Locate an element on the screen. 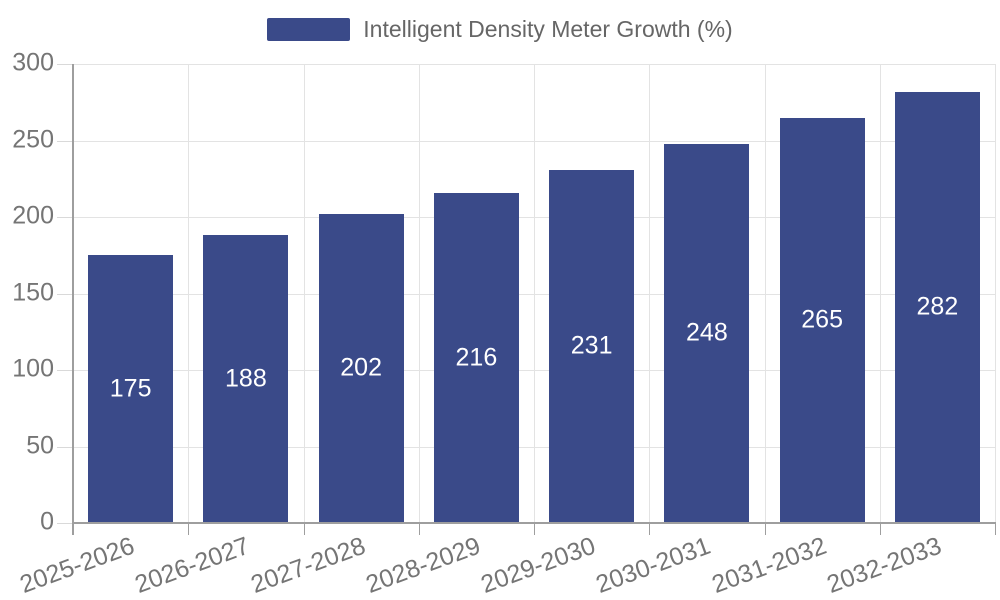  y-tick-label: 250 is located at coordinates (33, 138).